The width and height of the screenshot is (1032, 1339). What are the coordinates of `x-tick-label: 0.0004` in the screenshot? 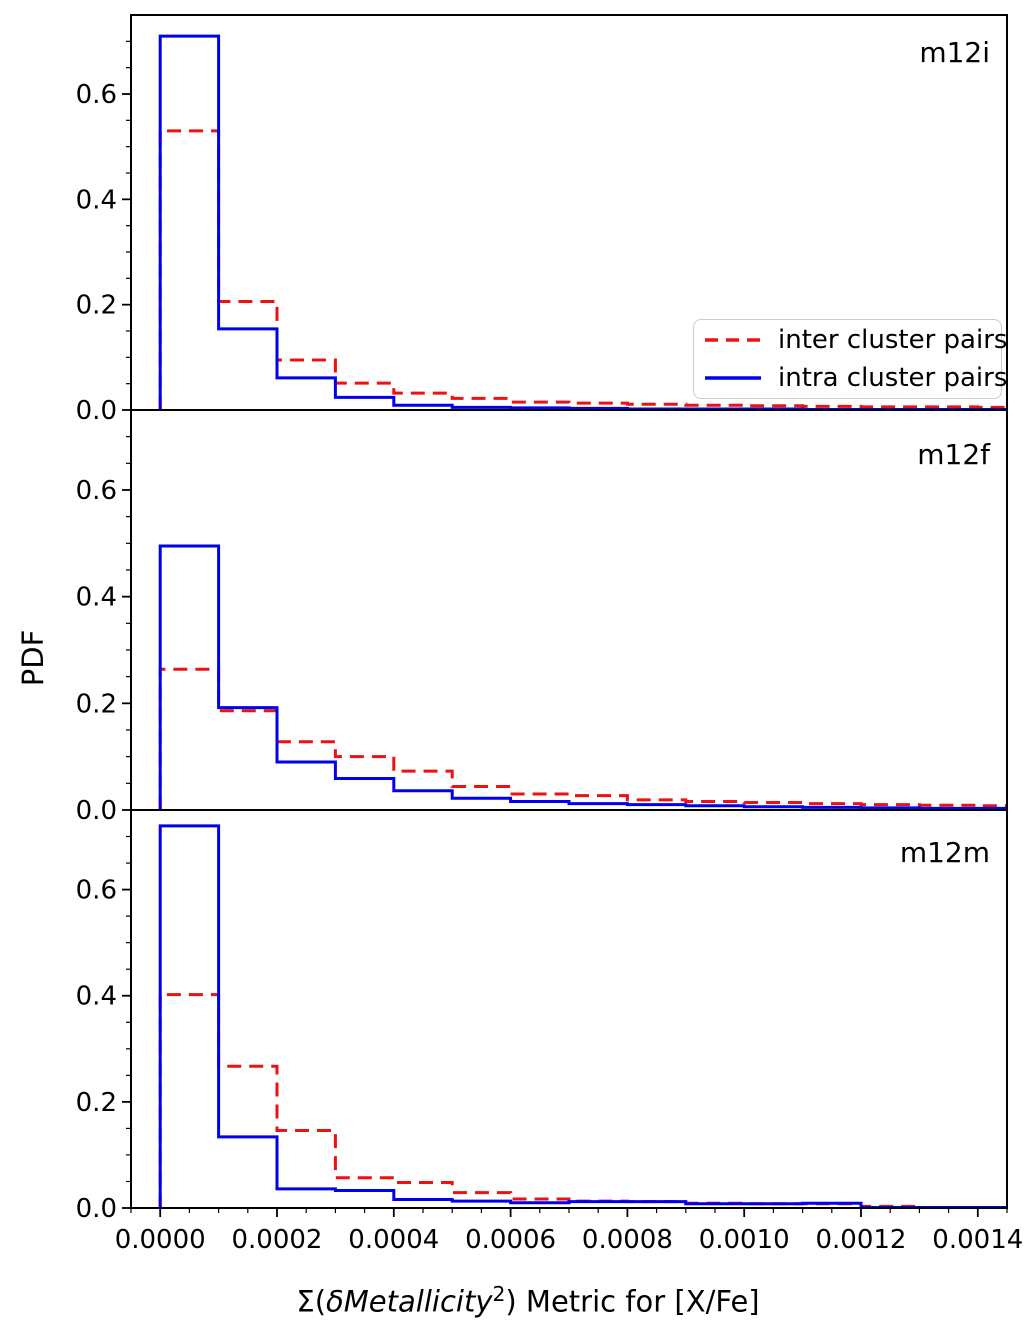 It's located at (393, 1240).